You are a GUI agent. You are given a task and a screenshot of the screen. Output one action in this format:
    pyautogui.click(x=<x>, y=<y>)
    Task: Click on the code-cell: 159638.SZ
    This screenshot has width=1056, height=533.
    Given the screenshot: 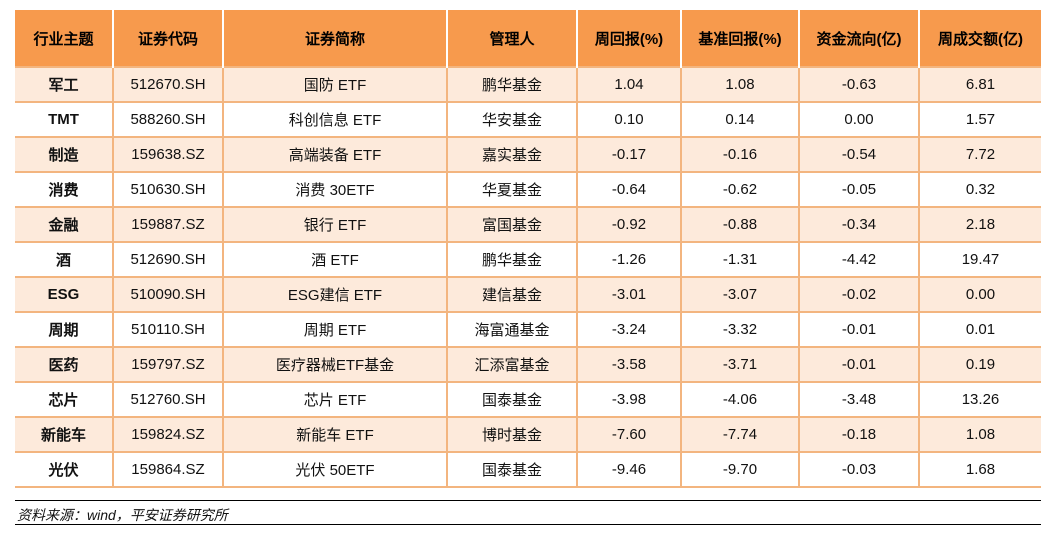 What is the action you would take?
    pyautogui.click(x=168, y=155)
    